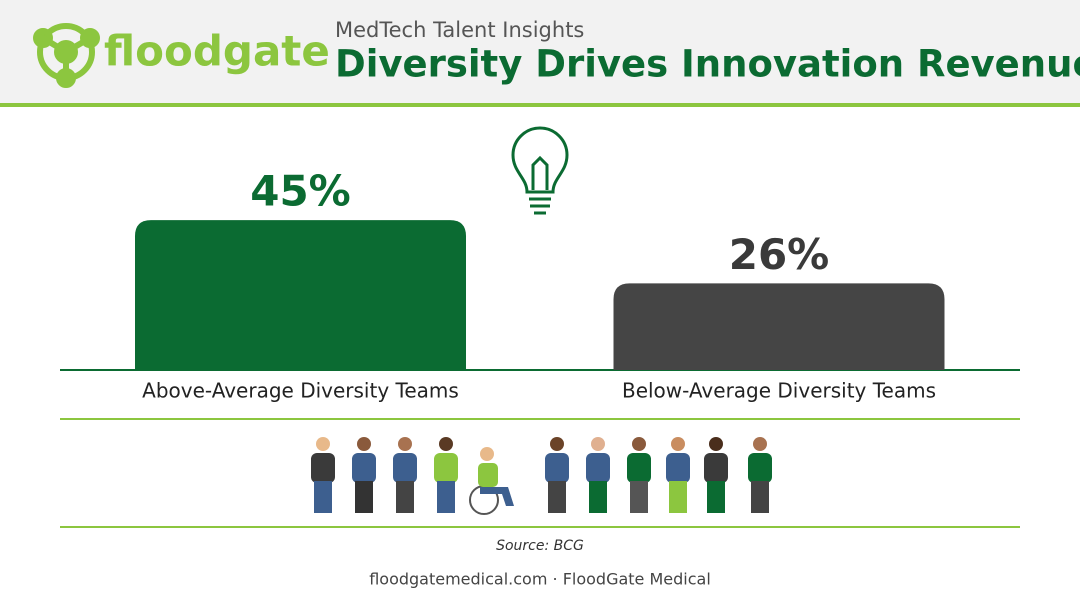 This screenshot has height=603, width=1080. What do you see at coordinates (541, 476) in the screenshot?
I see `people-illustration` at bounding box center [541, 476].